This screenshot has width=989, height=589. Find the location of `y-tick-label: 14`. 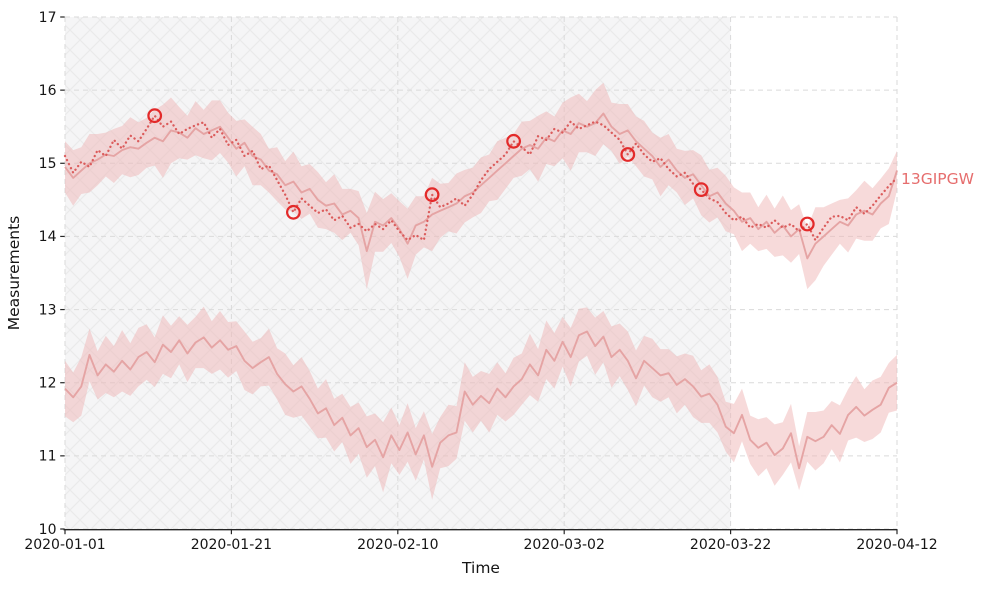

y-tick-label: 14 is located at coordinates (48, 237).